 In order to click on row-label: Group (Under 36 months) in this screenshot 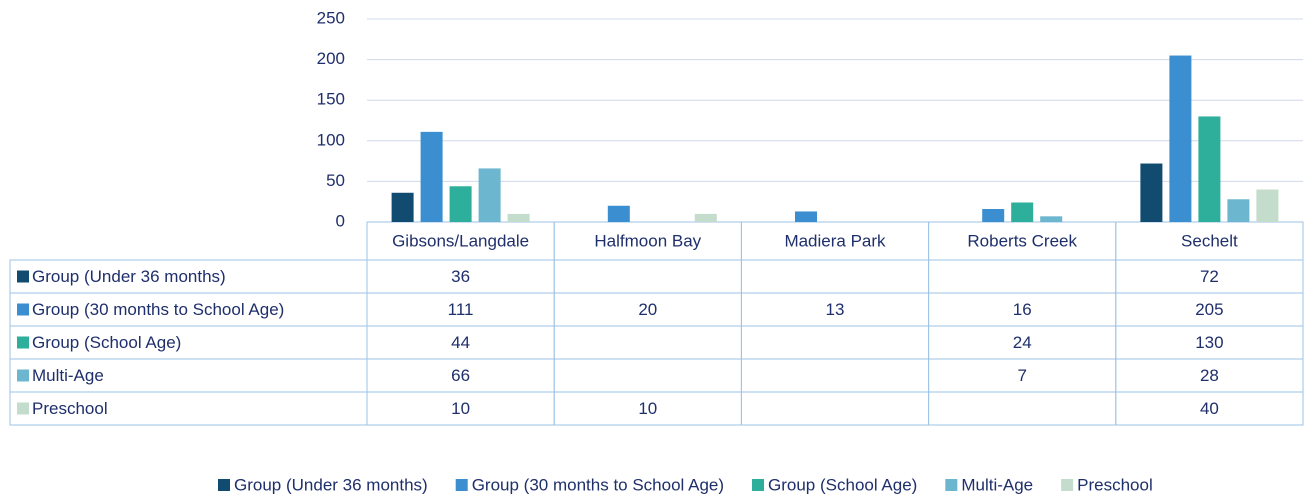, I will do `click(129, 276)`.